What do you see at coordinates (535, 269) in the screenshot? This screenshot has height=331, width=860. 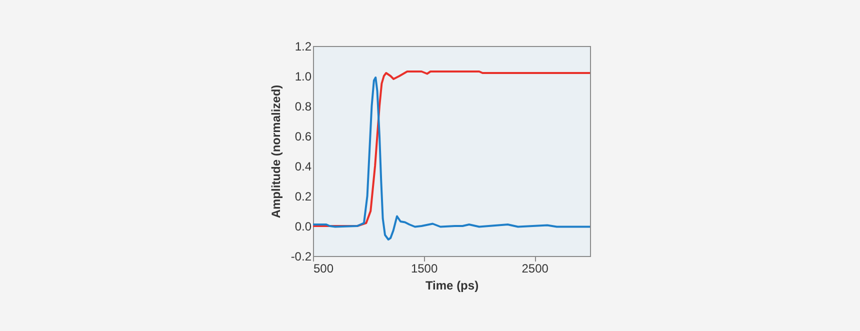 I see `x-tick-label: 2500` at bounding box center [535, 269].